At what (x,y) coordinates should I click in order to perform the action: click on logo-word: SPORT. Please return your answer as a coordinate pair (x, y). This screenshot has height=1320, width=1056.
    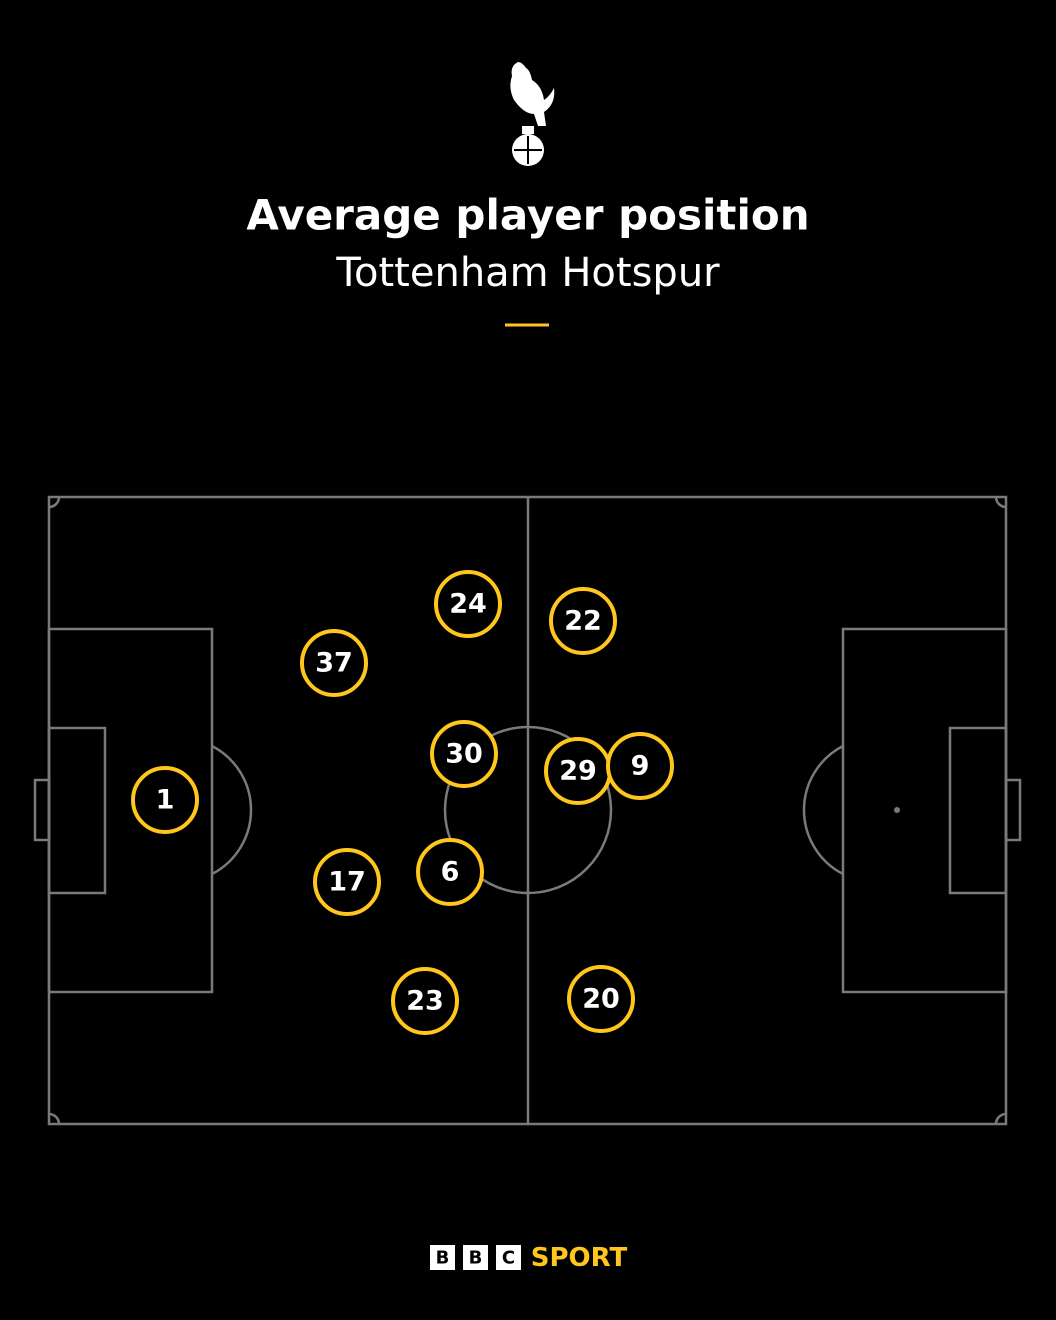
    Looking at the image, I should click on (579, 1258).